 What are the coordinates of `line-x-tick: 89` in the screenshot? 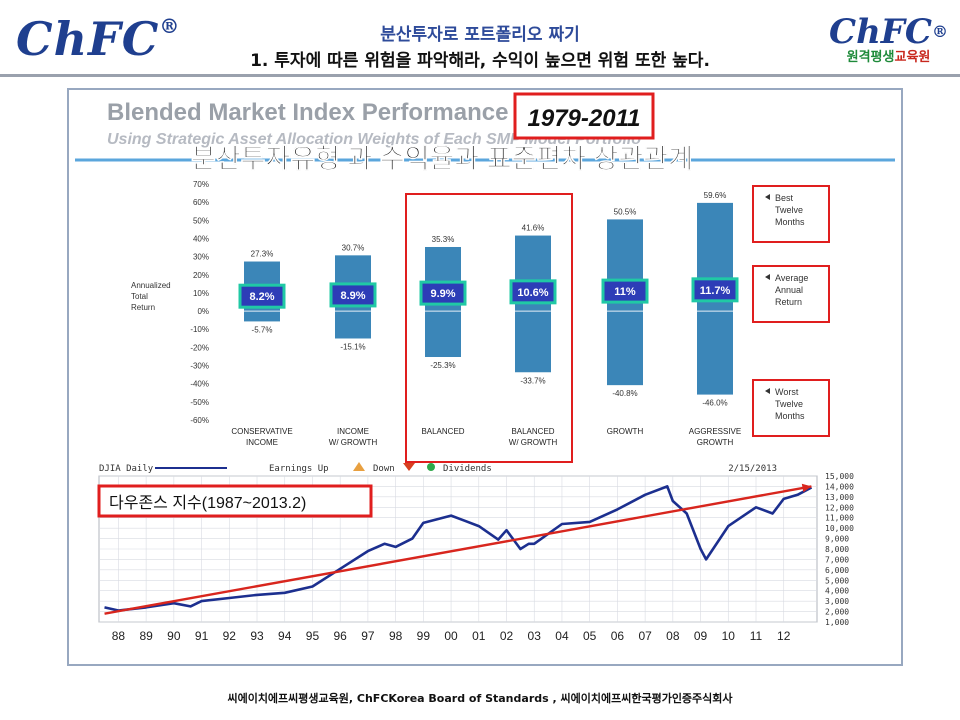 It's located at (146, 636).